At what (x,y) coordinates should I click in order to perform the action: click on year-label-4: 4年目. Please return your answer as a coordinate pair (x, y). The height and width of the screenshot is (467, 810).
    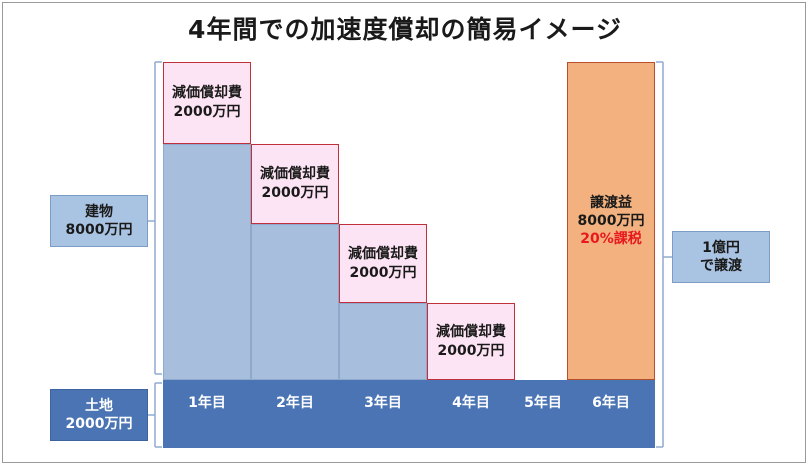
    Looking at the image, I should click on (471, 403).